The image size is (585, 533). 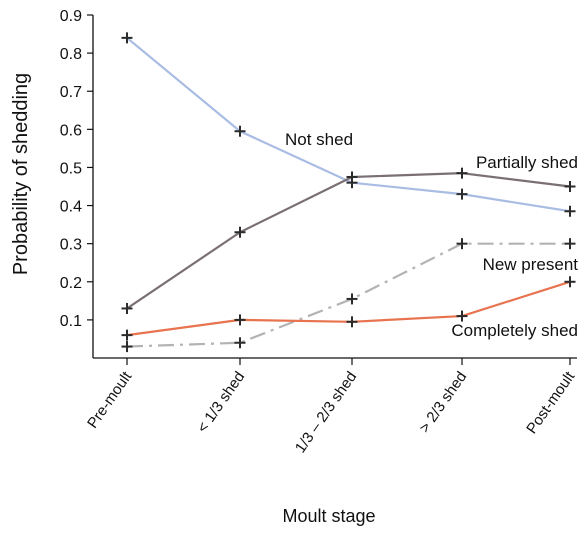 What do you see at coordinates (531, 264) in the screenshot?
I see `series-label: New present` at bounding box center [531, 264].